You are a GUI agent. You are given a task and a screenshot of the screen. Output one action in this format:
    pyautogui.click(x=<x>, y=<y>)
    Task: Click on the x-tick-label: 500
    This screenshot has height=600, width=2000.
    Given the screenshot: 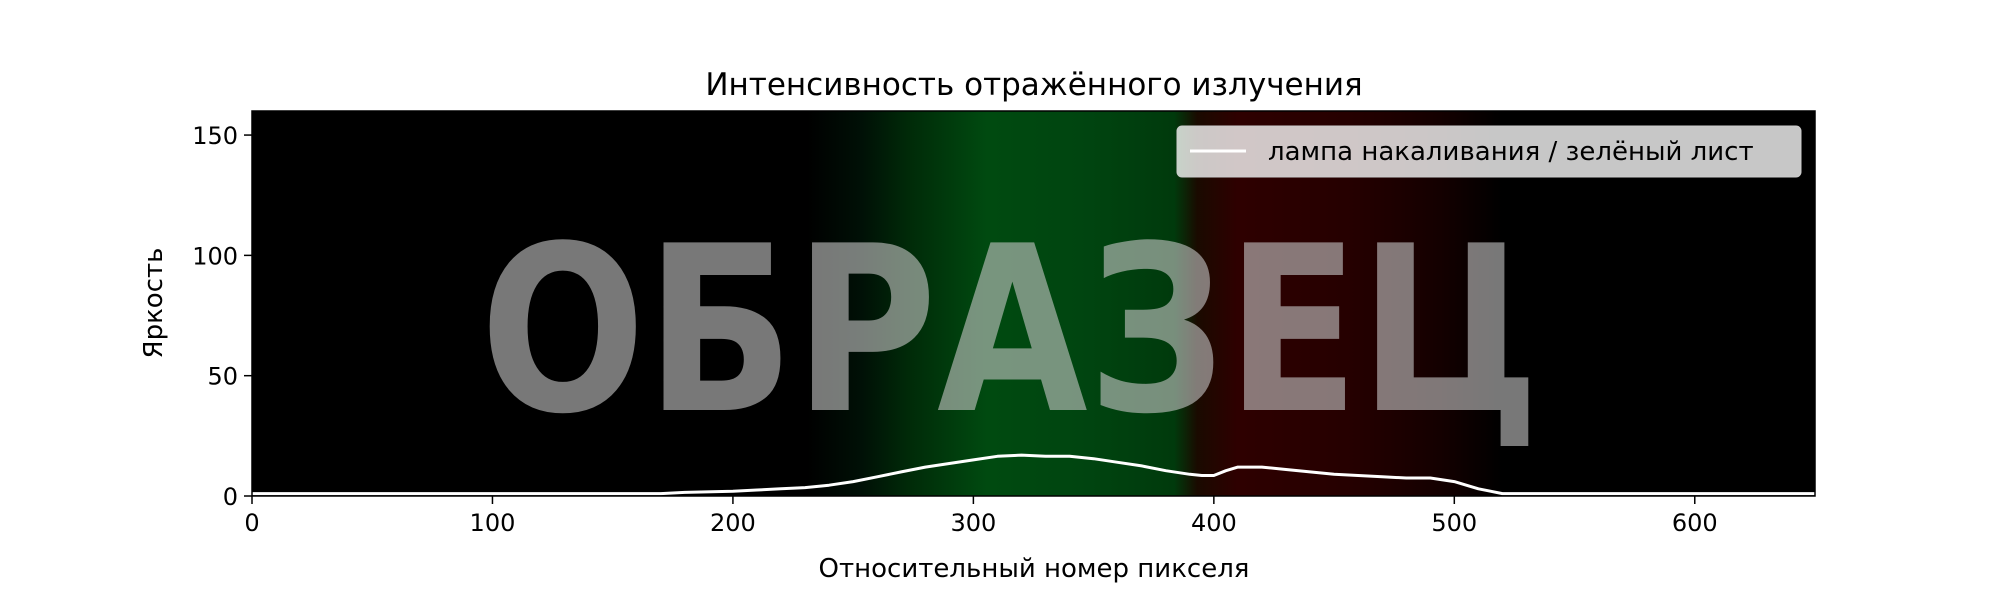 What is the action you would take?
    pyautogui.click(x=1454, y=523)
    